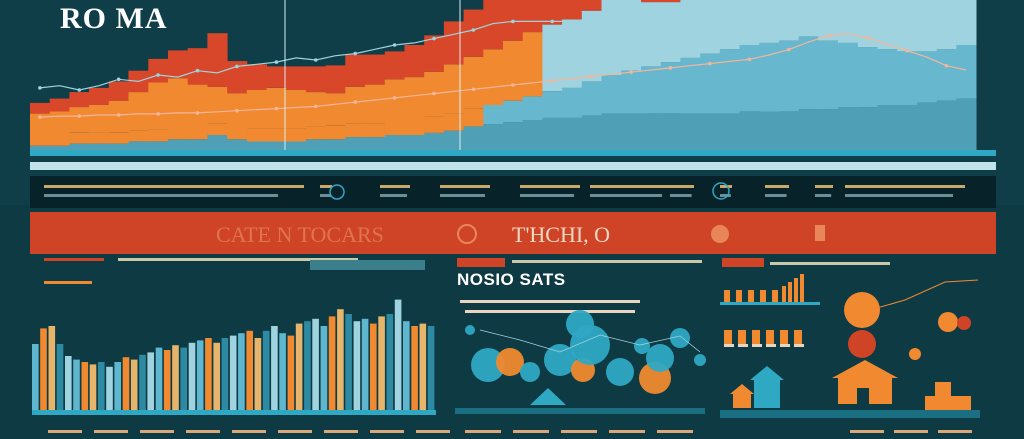  Describe the element at coordinates (548, 396) in the screenshot. I see `triangle-icon` at that location.